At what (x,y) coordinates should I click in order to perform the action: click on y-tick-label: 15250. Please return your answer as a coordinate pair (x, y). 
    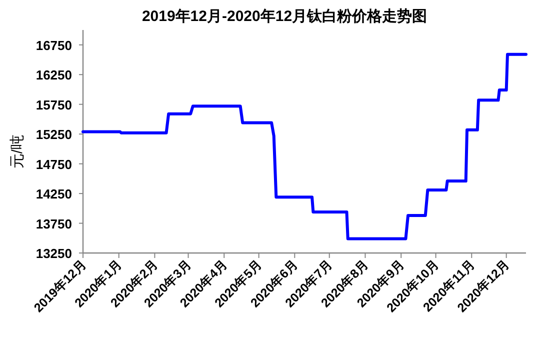
    Looking at the image, I should click on (54, 134).